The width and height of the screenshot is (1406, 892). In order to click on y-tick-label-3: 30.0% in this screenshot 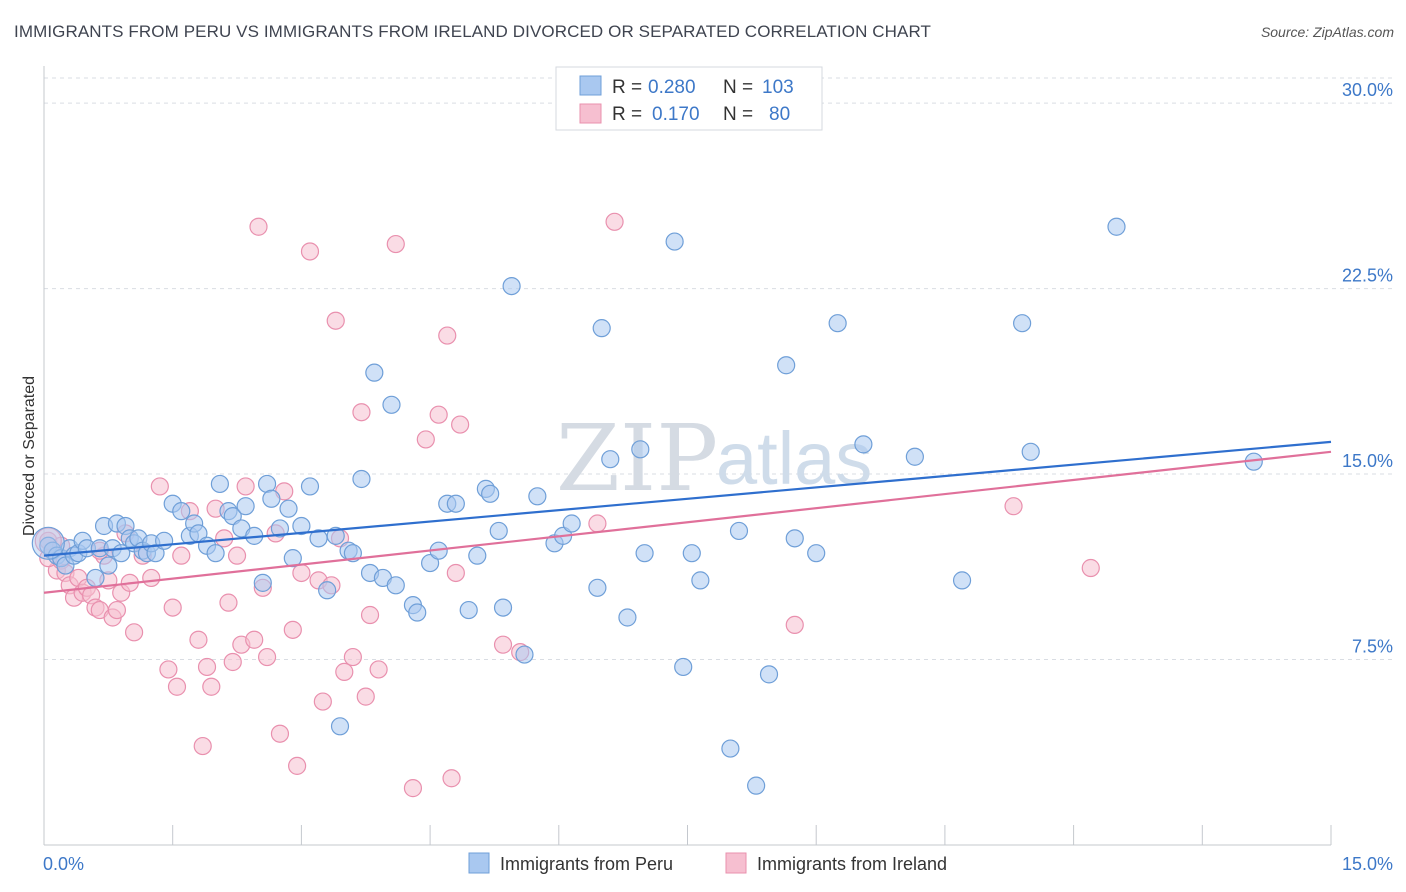, I will do `click(1367, 90)`.